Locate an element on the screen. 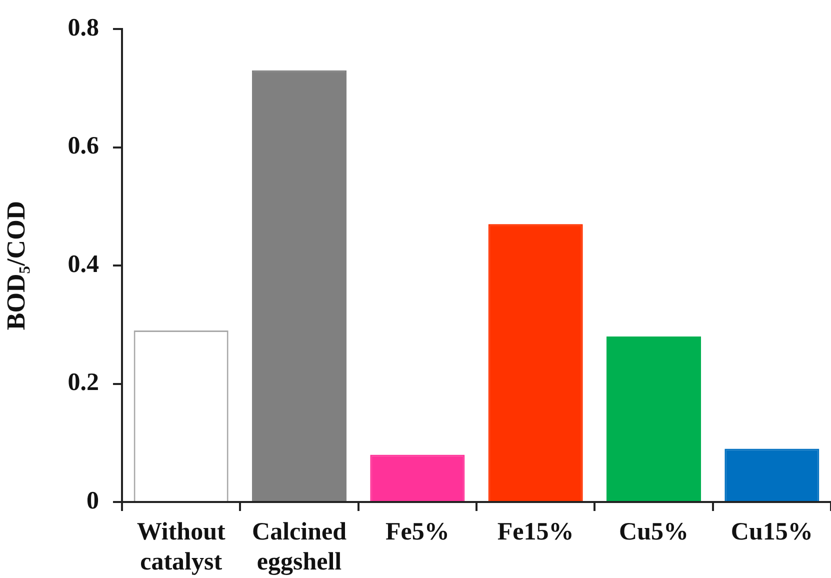 The width and height of the screenshot is (831, 578). y-tick-label: 0.2 is located at coordinates (83, 382).